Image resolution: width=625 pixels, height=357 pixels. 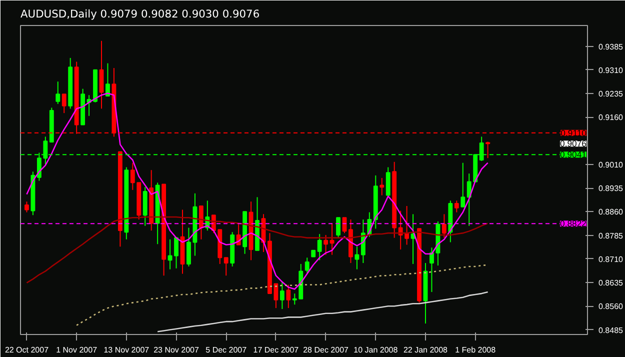 I want to click on x-tick-label: 22 Oct 2007, so click(x=27, y=350).